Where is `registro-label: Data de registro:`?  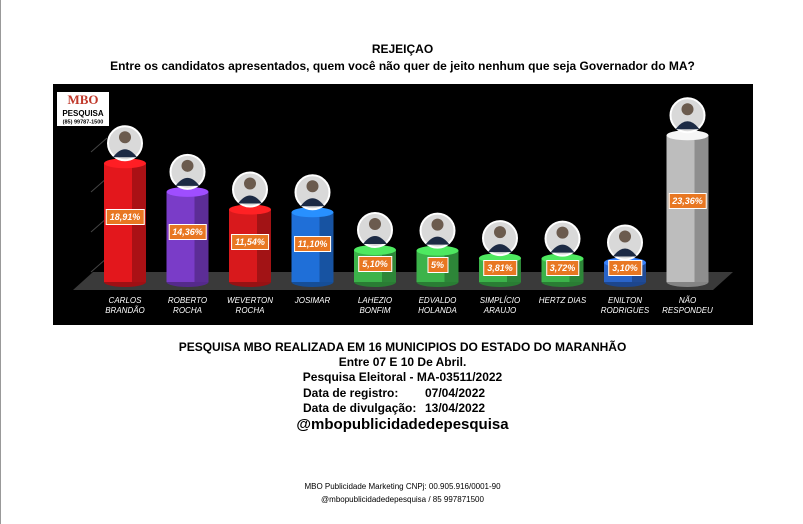
registro-label: Data de registro: is located at coordinates (351, 393).